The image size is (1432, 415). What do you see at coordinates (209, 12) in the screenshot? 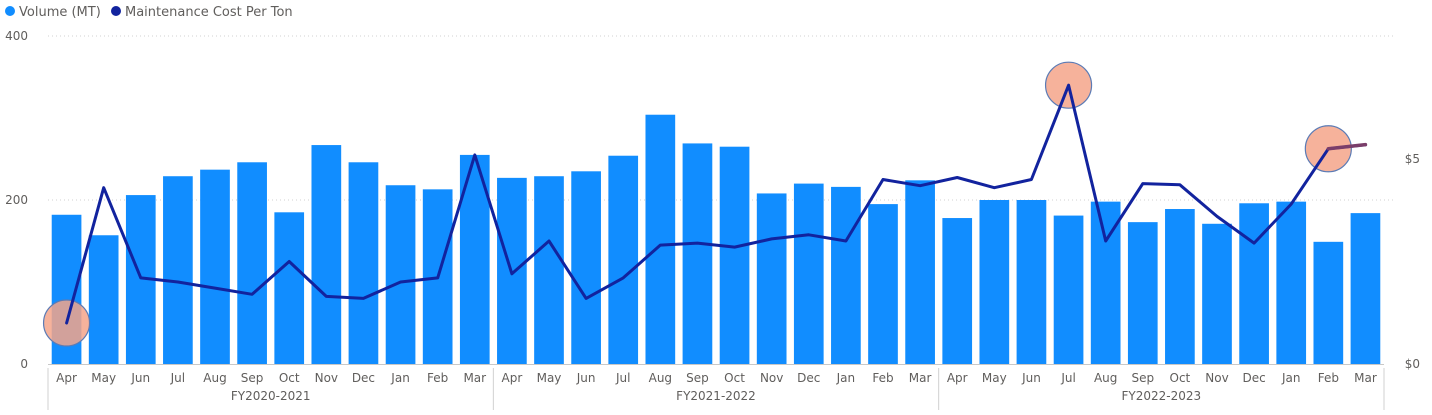
I see `legend-label-maintenance-cost: Maintenance Cost Per Ton` at bounding box center [209, 12].